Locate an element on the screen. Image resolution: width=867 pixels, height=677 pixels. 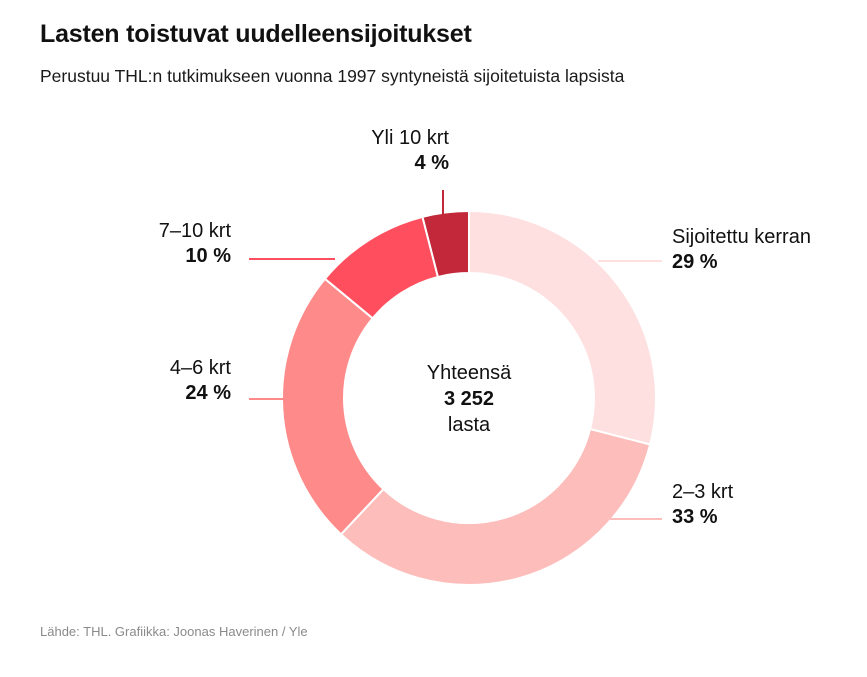
slice-label-4: 7–10 krt is located at coordinates (195, 231).